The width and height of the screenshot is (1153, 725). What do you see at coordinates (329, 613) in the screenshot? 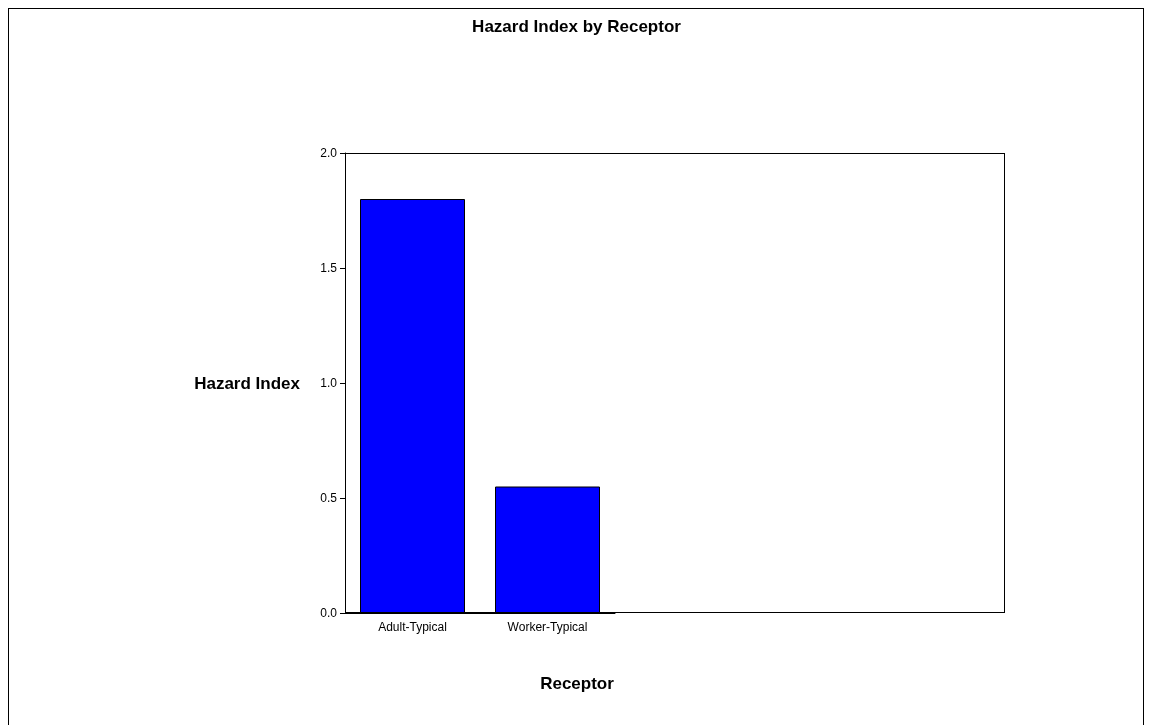
I see `y-tick-label: 0.0` at bounding box center [329, 613].